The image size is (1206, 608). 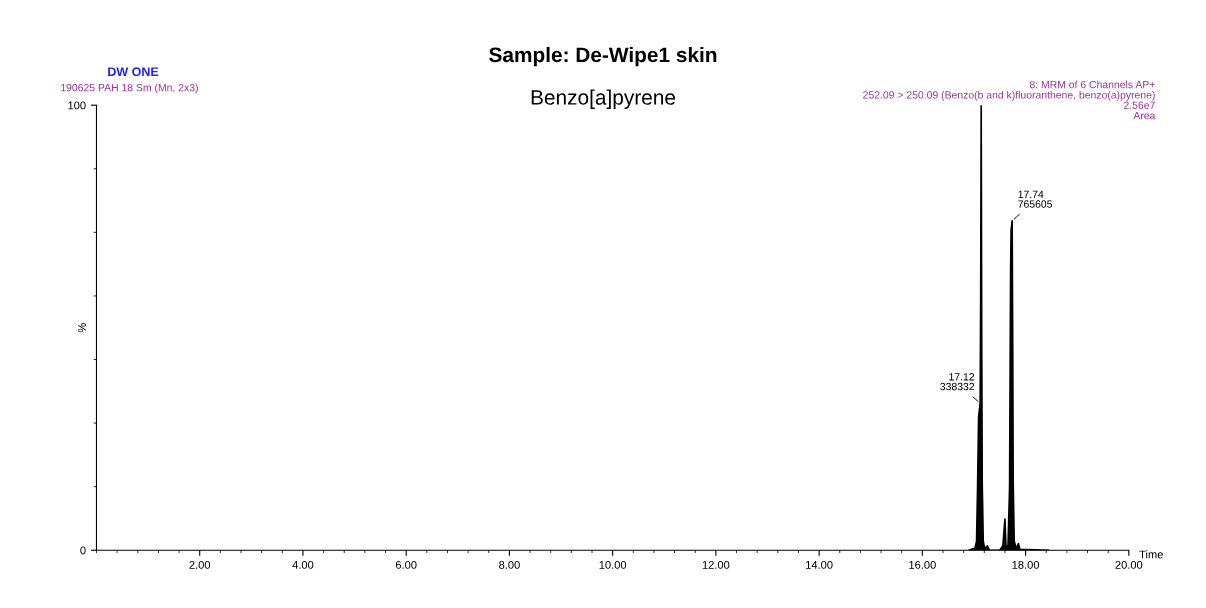 I want to click on y-axis-title: %, so click(x=82, y=328).